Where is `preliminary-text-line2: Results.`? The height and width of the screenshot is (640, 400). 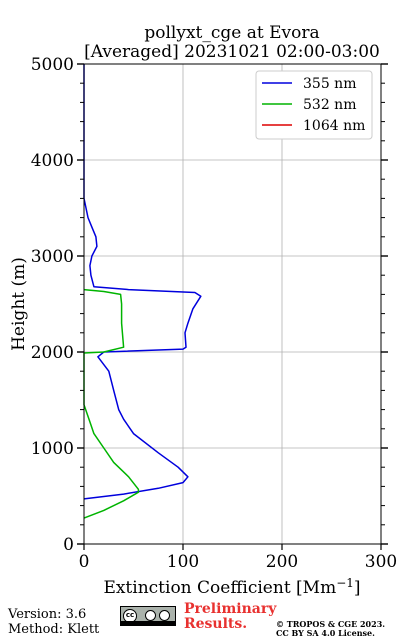
preliminary-text-line2: Results. is located at coordinates (216, 624).